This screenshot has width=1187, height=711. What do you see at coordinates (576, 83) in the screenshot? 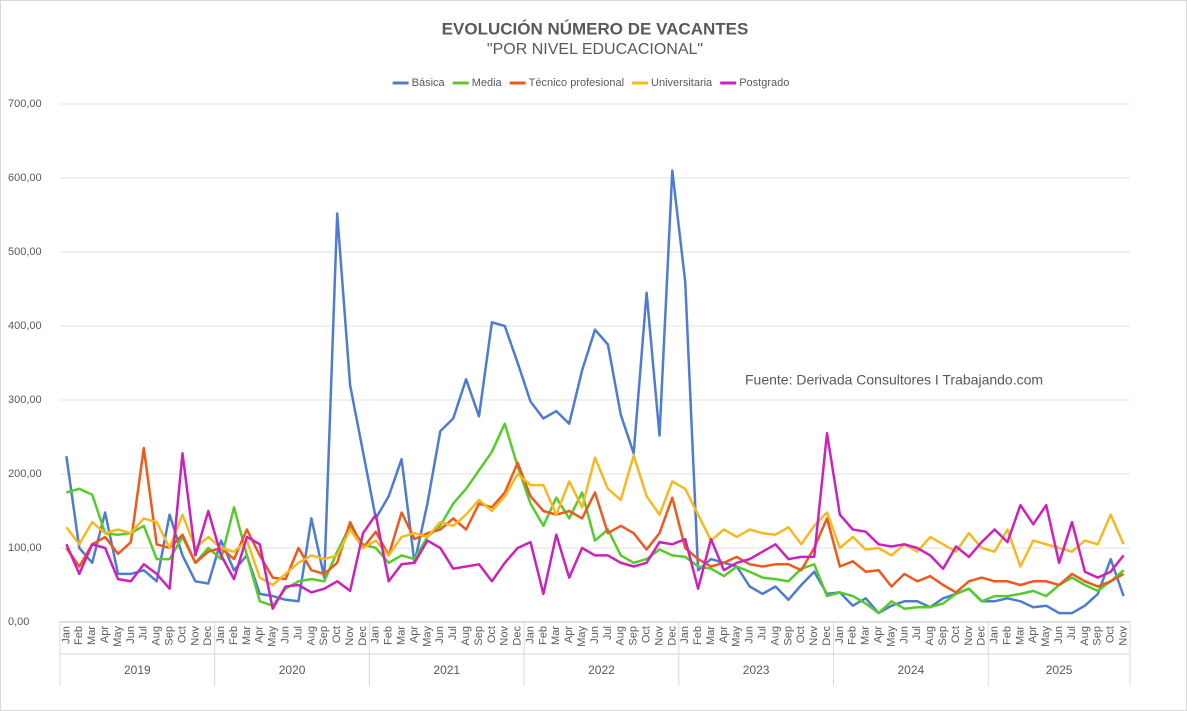
I see `legend-label: Técnico profesional` at bounding box center [576, 83].